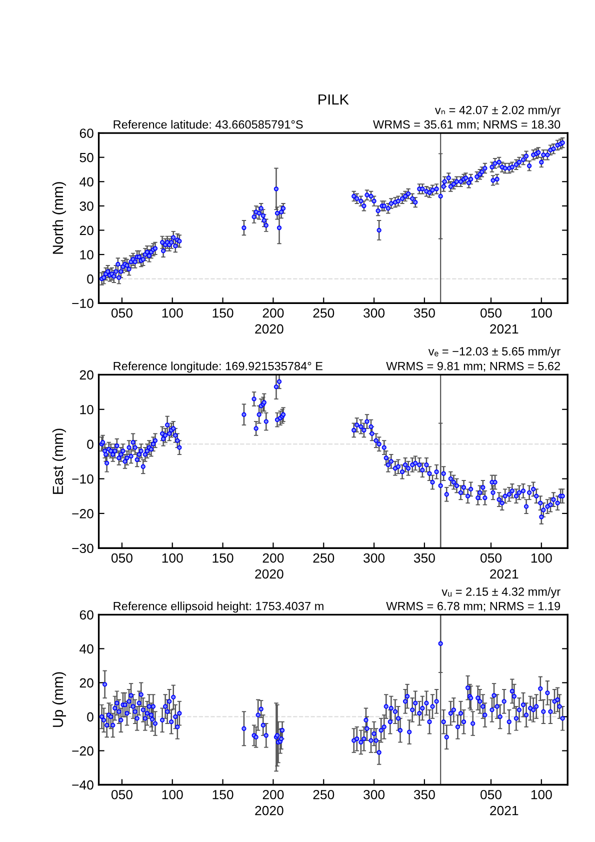 The width and height of the screenshot is (595, 842). What do you see at coordinates (501, 592) in the screenshot?
I see `text: vᵤ = 2.15 ± 4.32 mm/yr` at bounding box center [501, 592].